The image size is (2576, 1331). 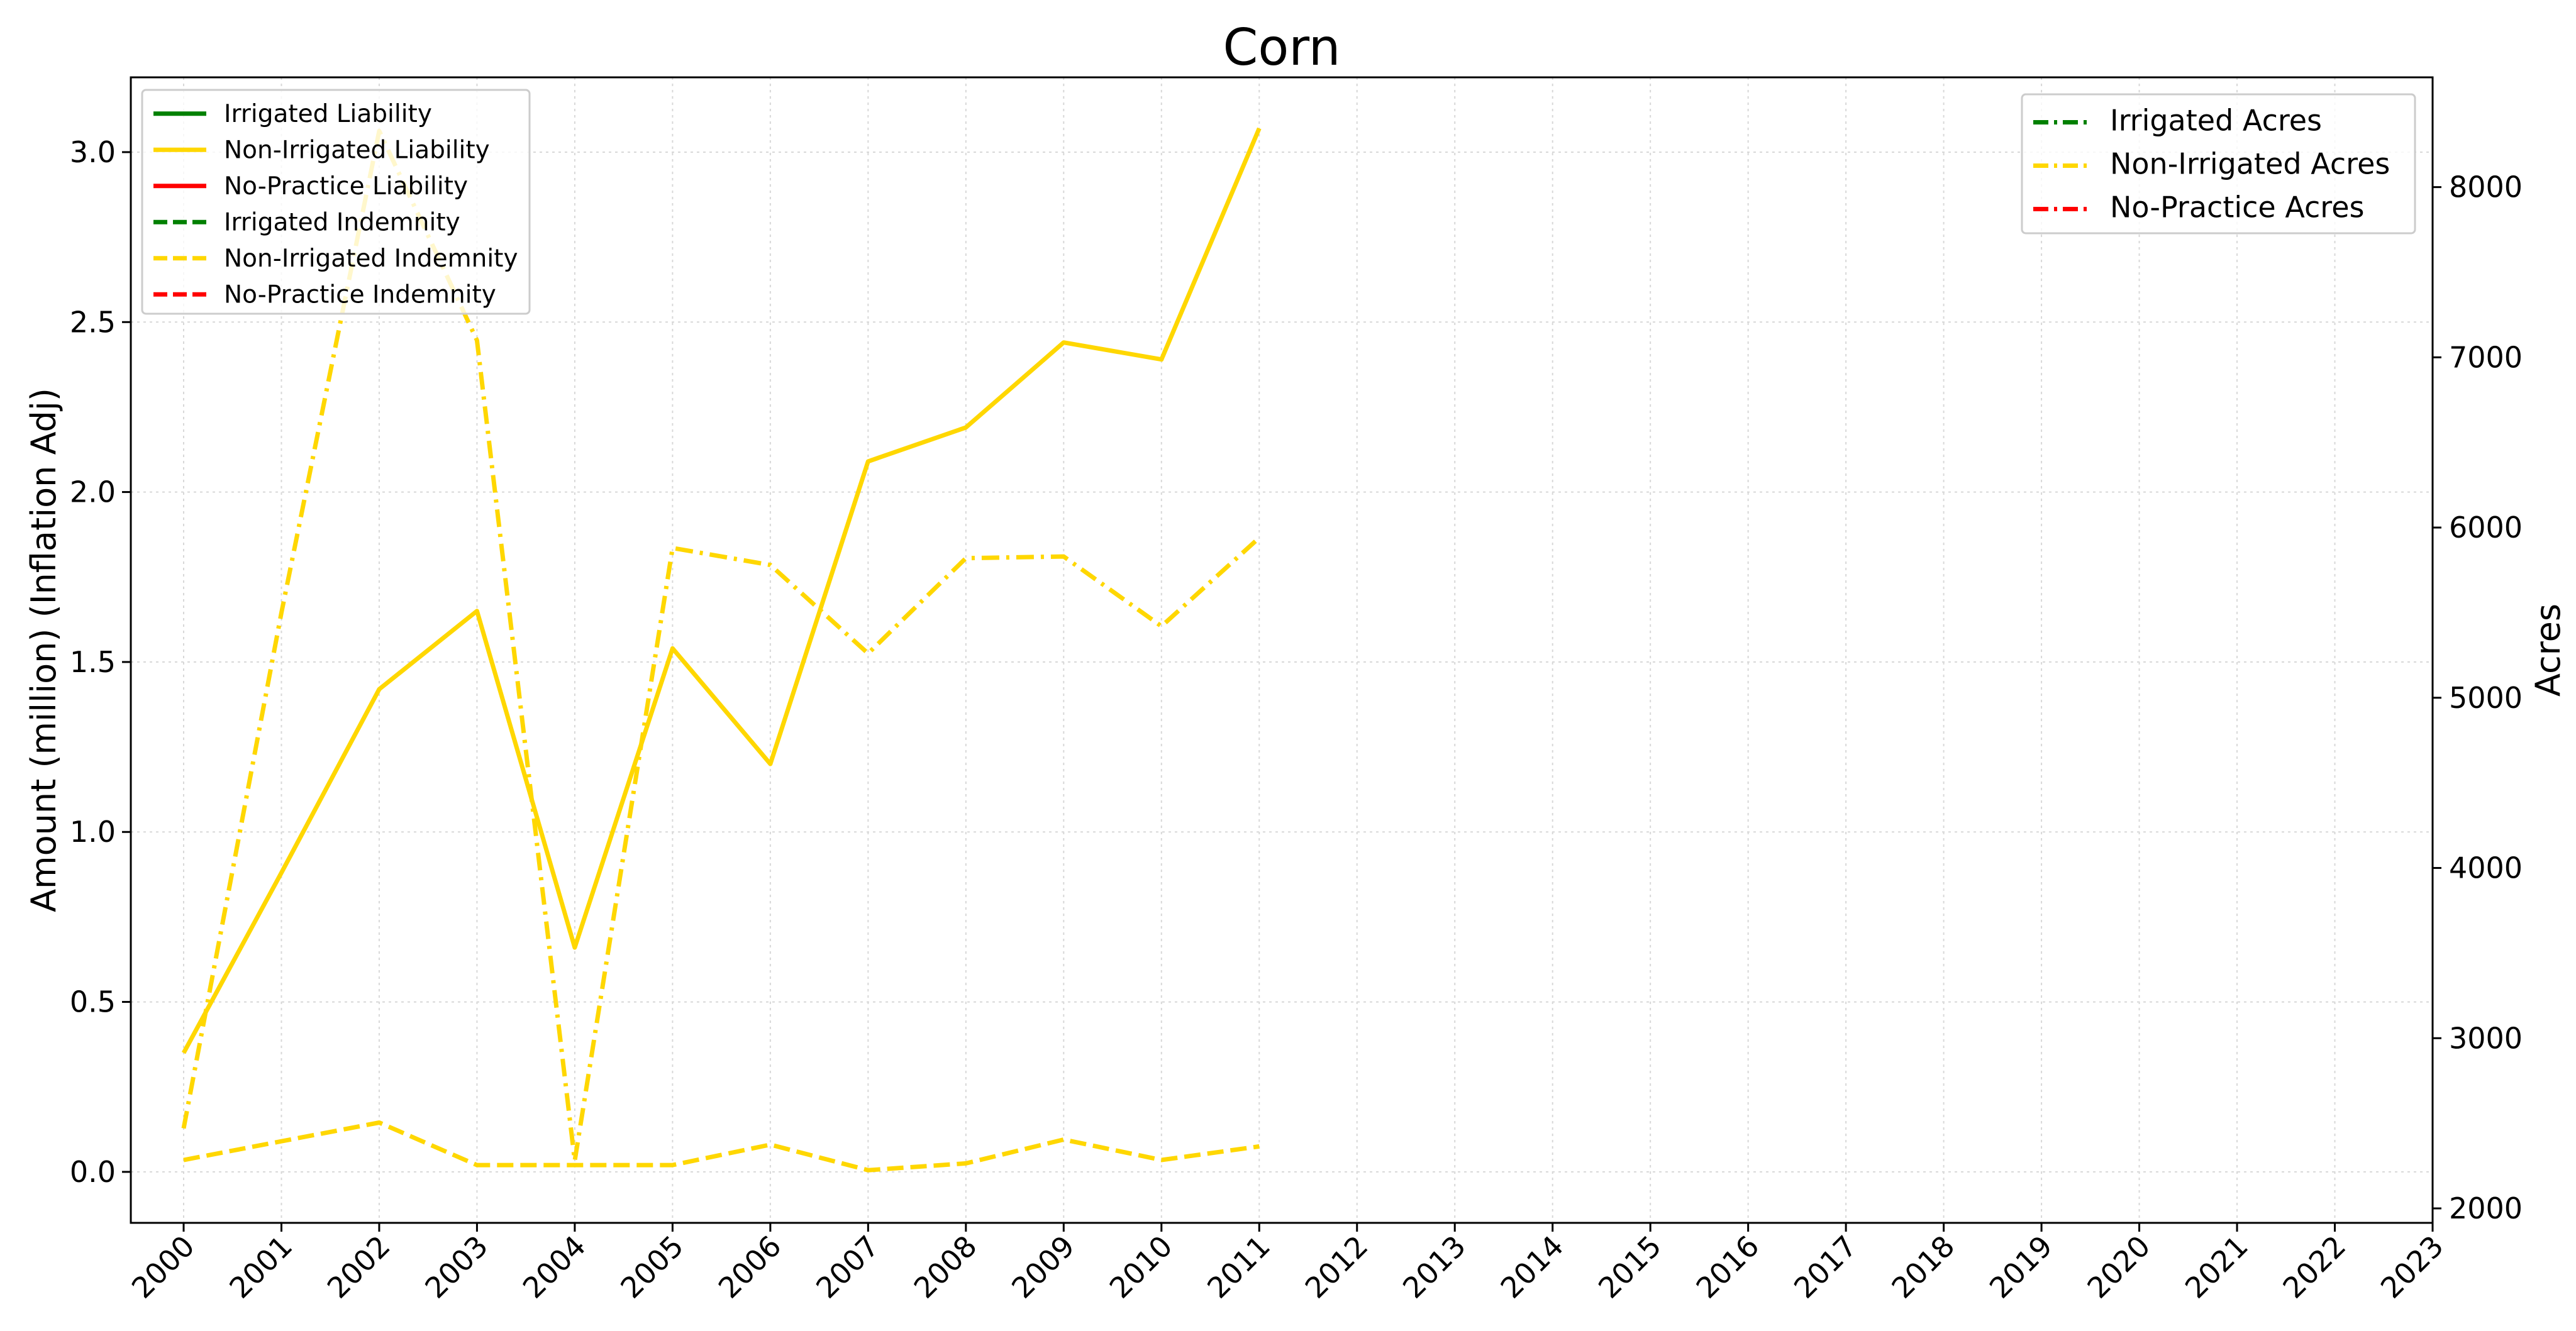 What do you see at coordinates (2486, 187) in the screenshot?
I see `y-right-tick-label: 8000` at bounding box center [2486, 187].